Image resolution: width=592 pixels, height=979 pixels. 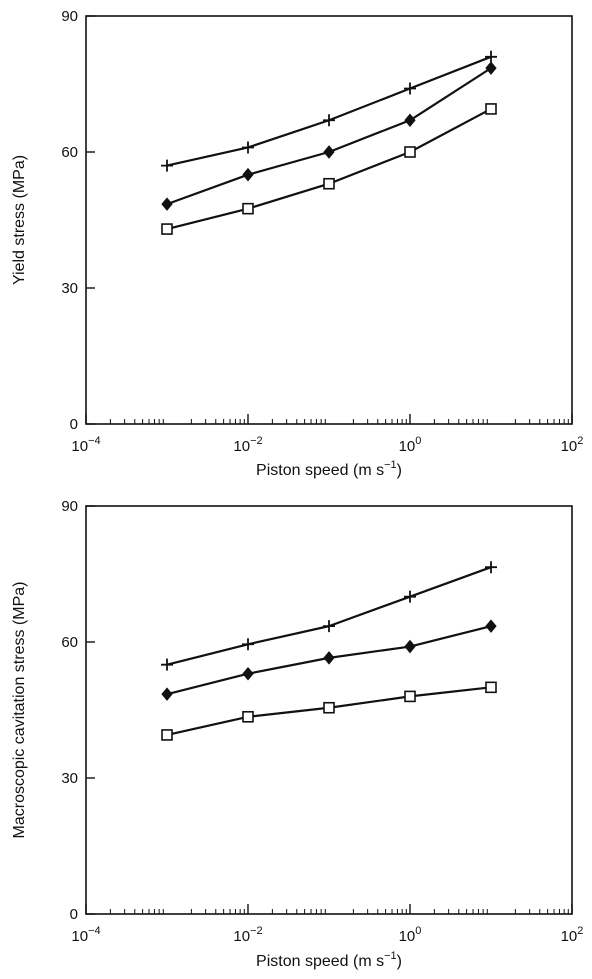 I want to click on series-line-plus, so click(x=329, y=616).